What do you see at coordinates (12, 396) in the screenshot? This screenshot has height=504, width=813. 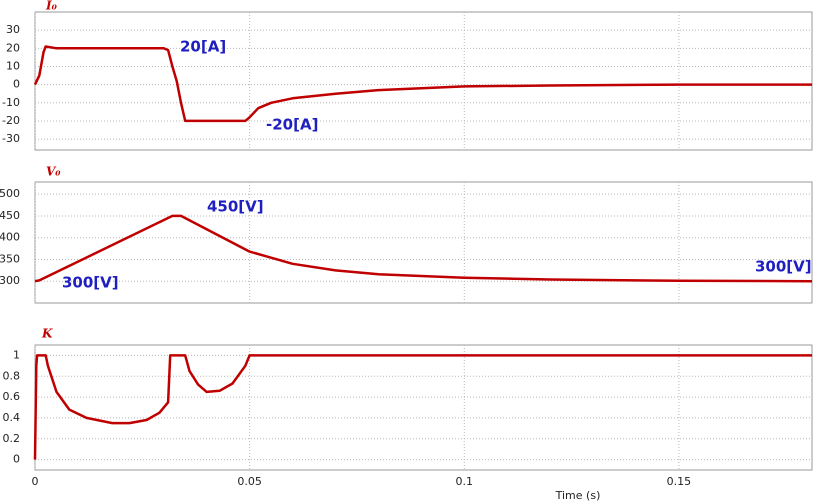 I see `y-tick-label: 0.6` at bounding box center [12, 396].